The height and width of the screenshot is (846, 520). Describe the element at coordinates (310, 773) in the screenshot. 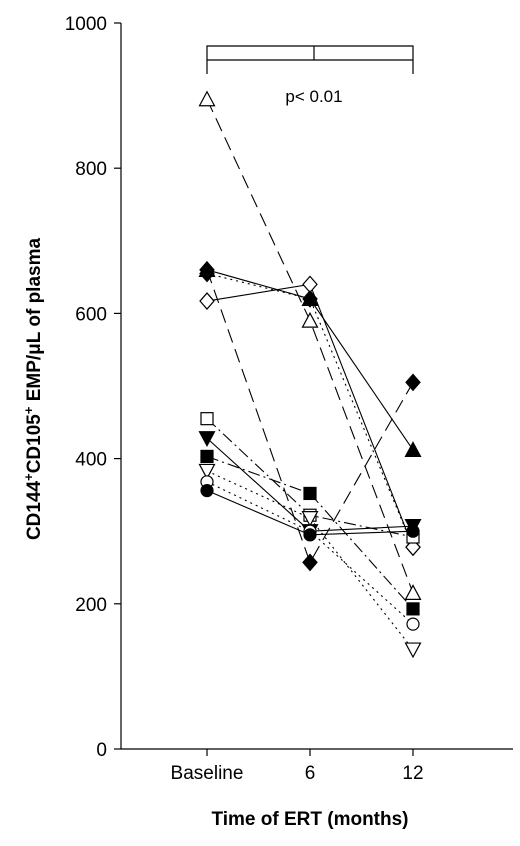

I see `x-tick-label: 6` at that location.